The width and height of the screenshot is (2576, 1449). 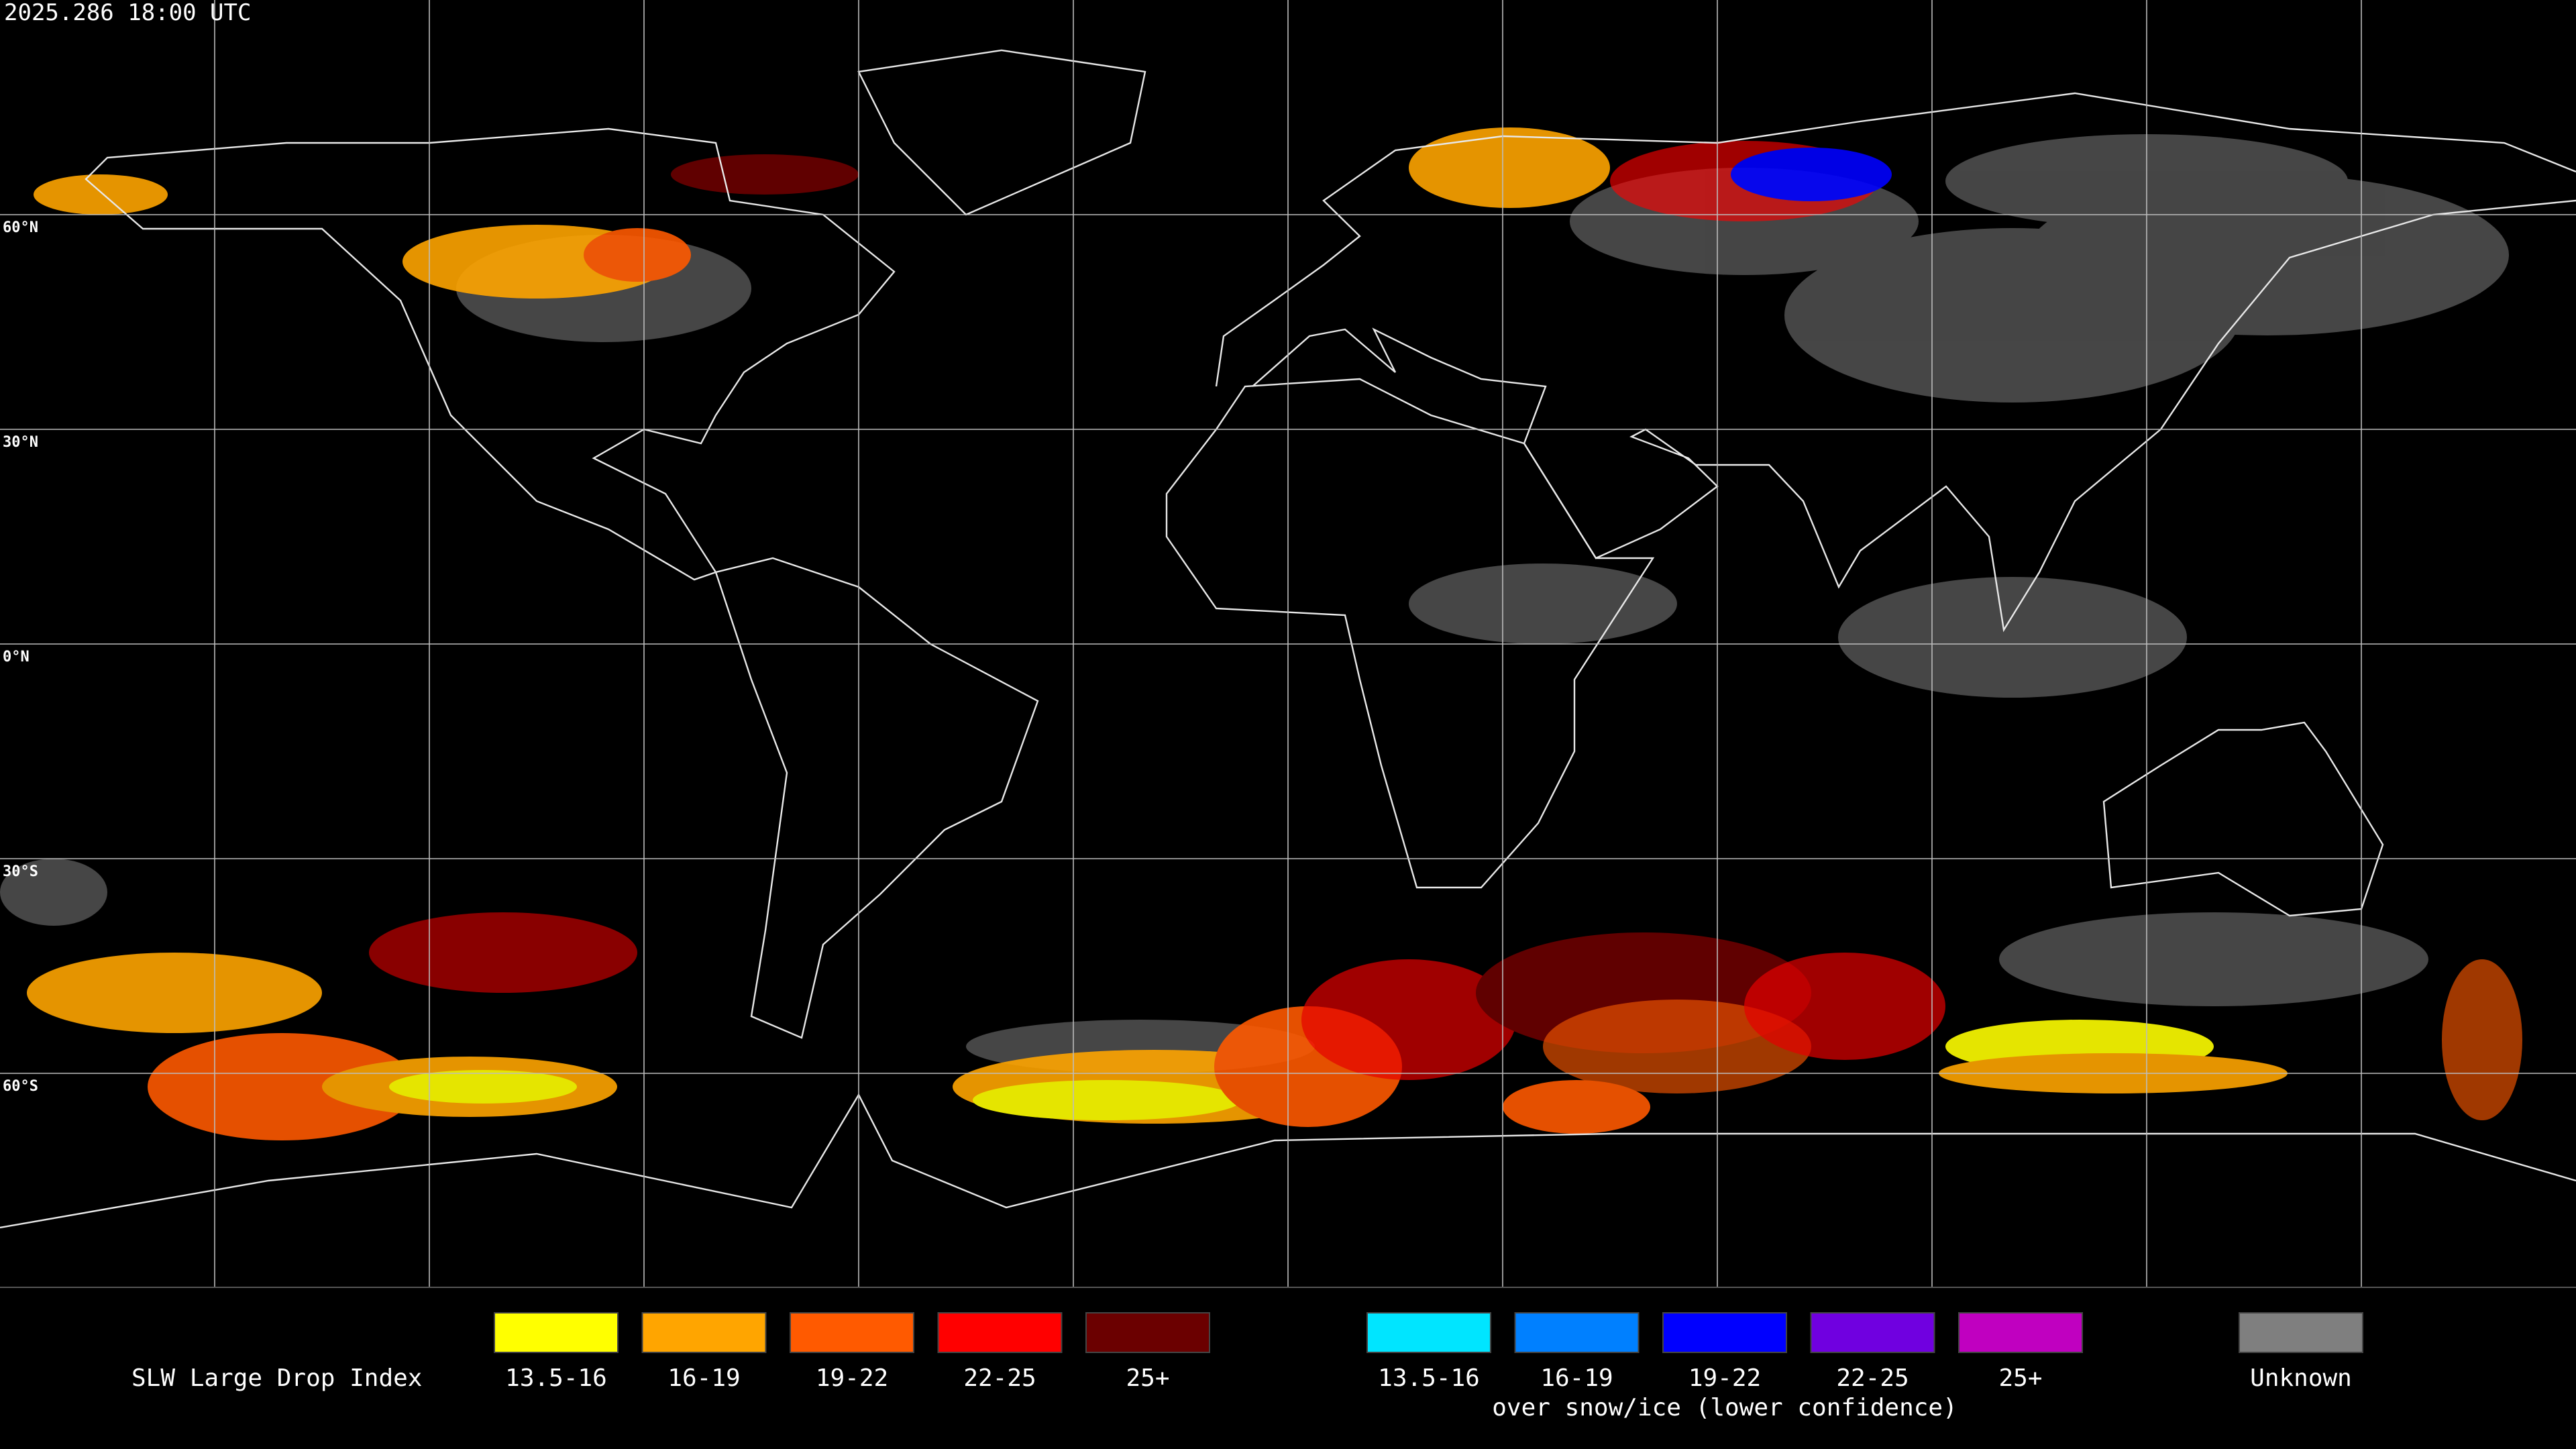 What do you see at coordinates (2243, 819) in the screenshot?
I see `coastline-australia` at bounding box center [2243, 819].